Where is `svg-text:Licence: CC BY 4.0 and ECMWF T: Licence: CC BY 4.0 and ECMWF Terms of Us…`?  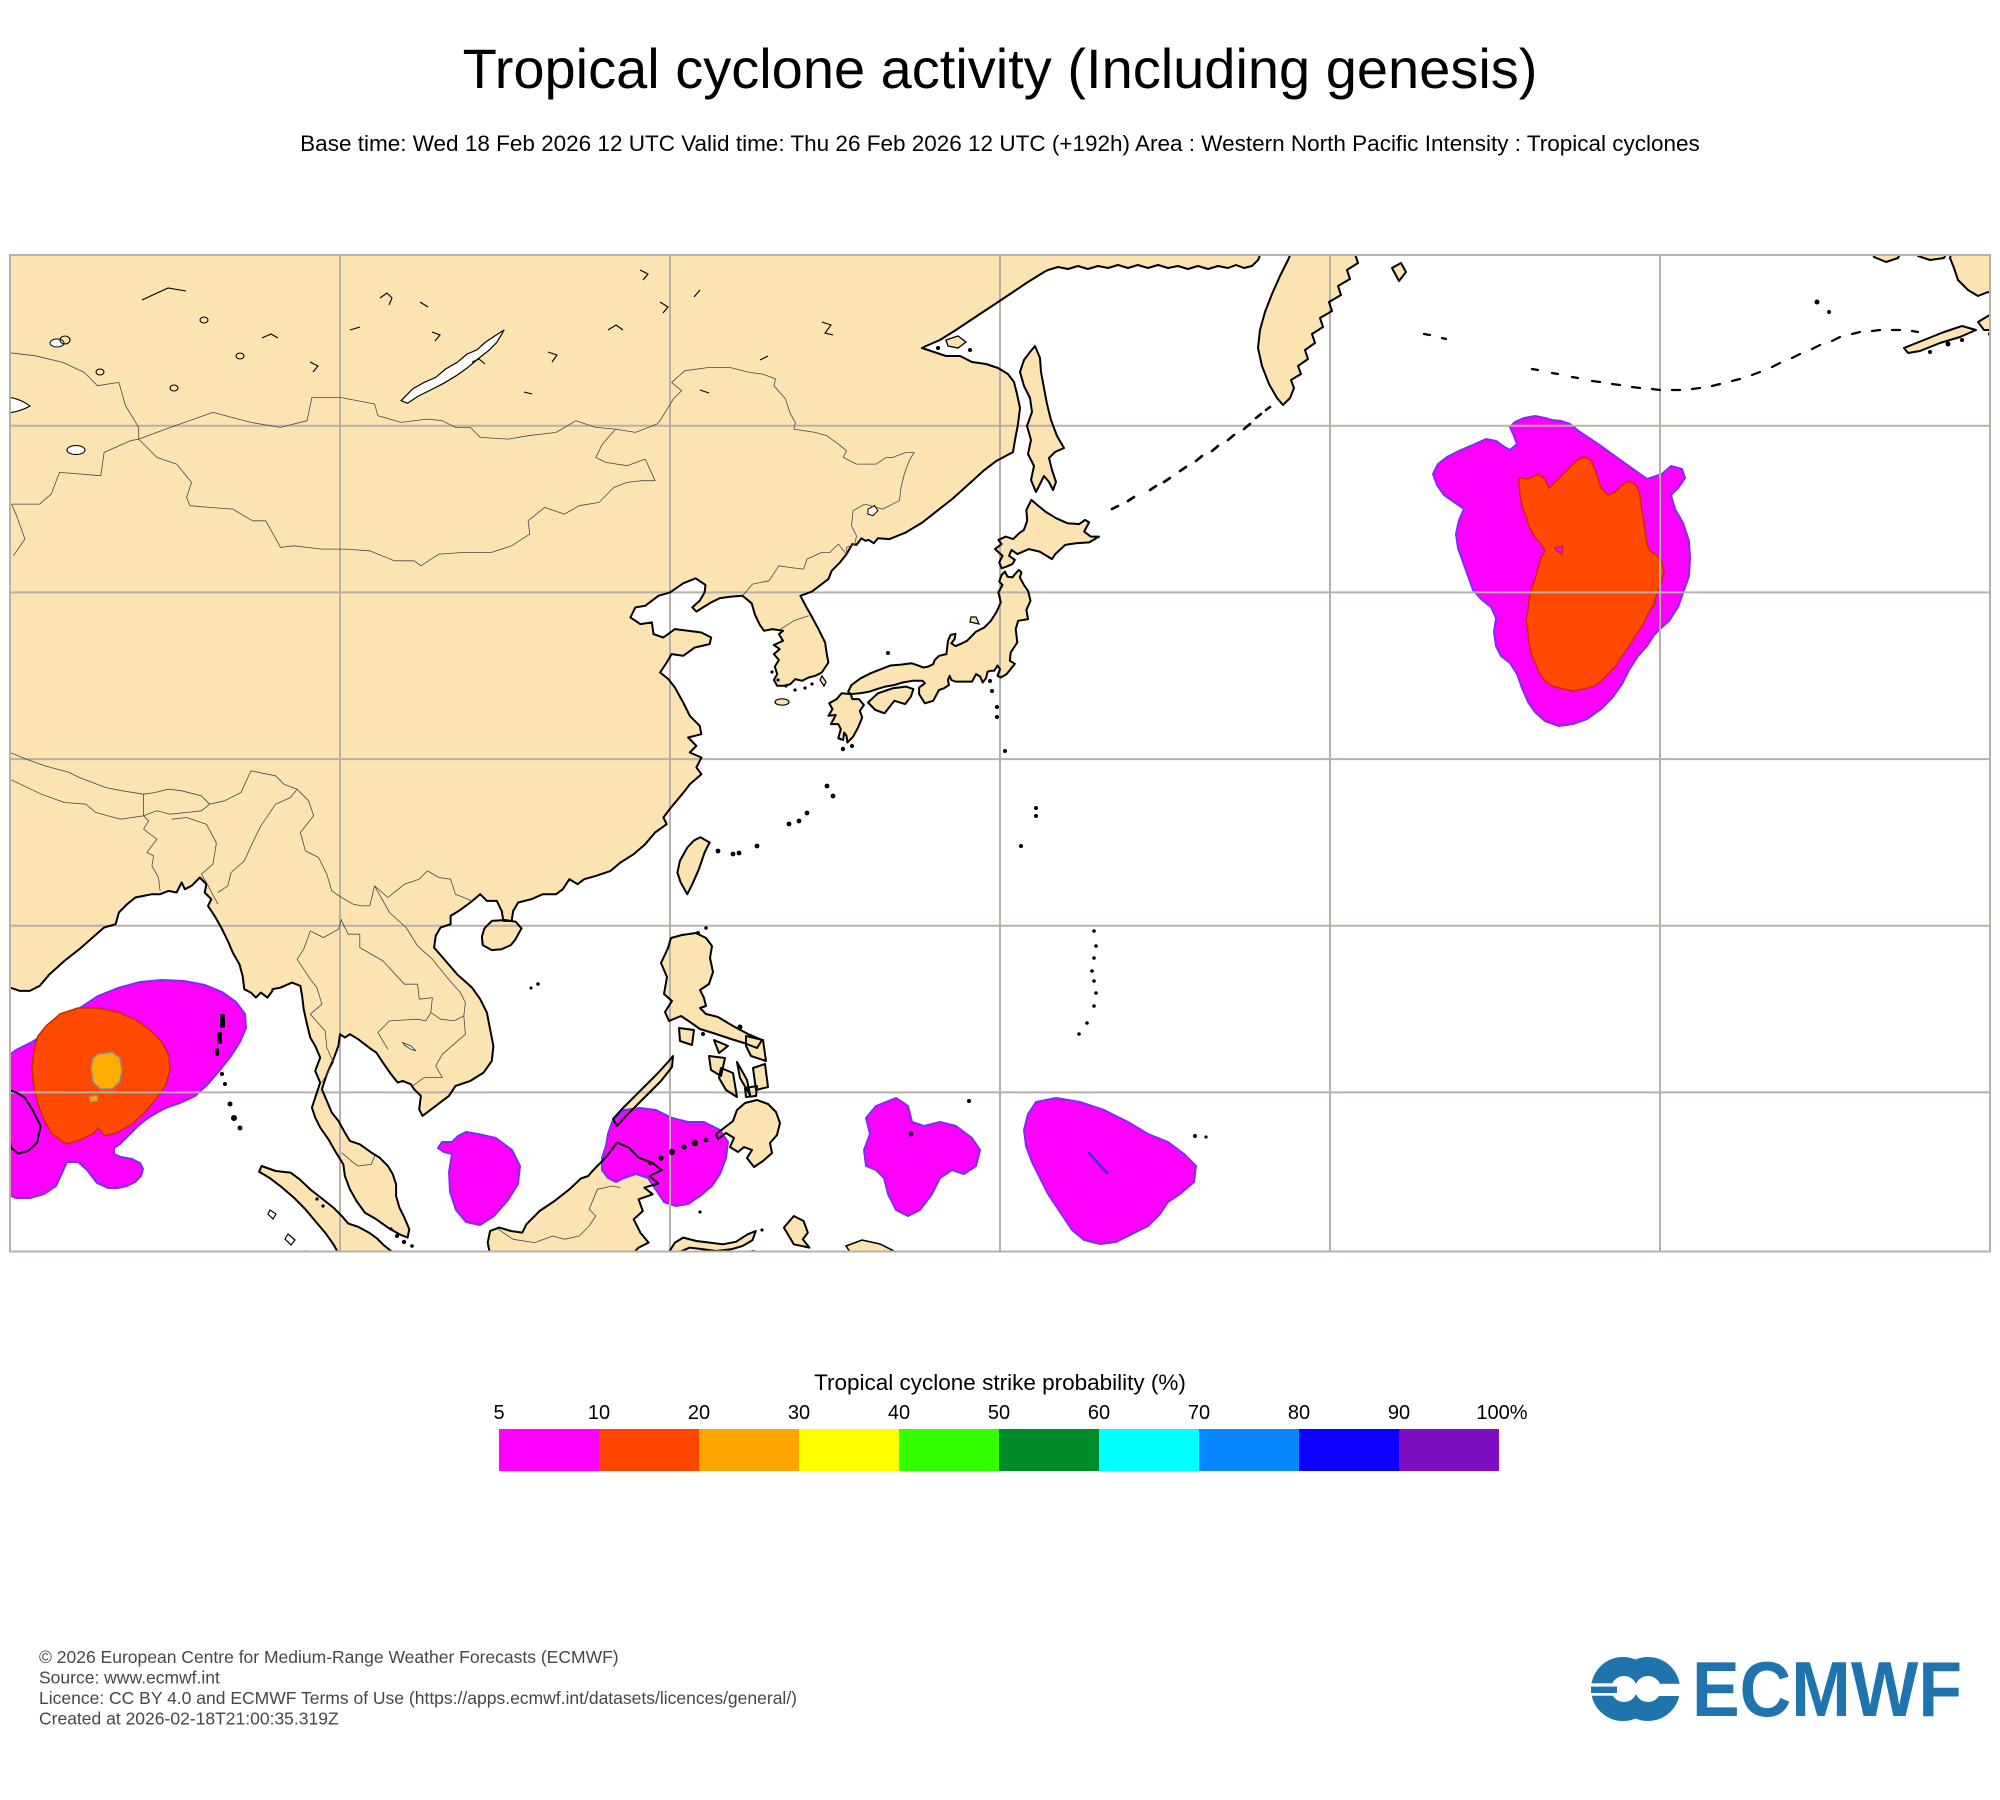
svg-text:Licence: CC BY 4.0 and ECMWF T: Licence: CC BY 4.0 and ECMWF Terms of Us… is located at coordinates (418, 1698).